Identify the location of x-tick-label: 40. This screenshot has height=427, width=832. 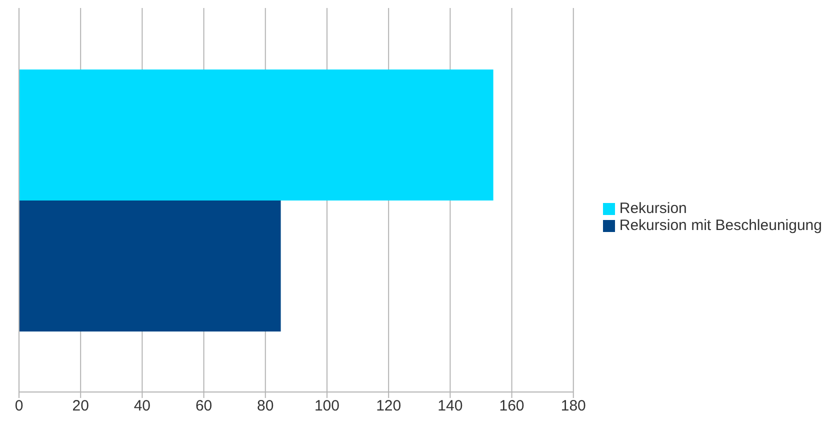
(142, 406).